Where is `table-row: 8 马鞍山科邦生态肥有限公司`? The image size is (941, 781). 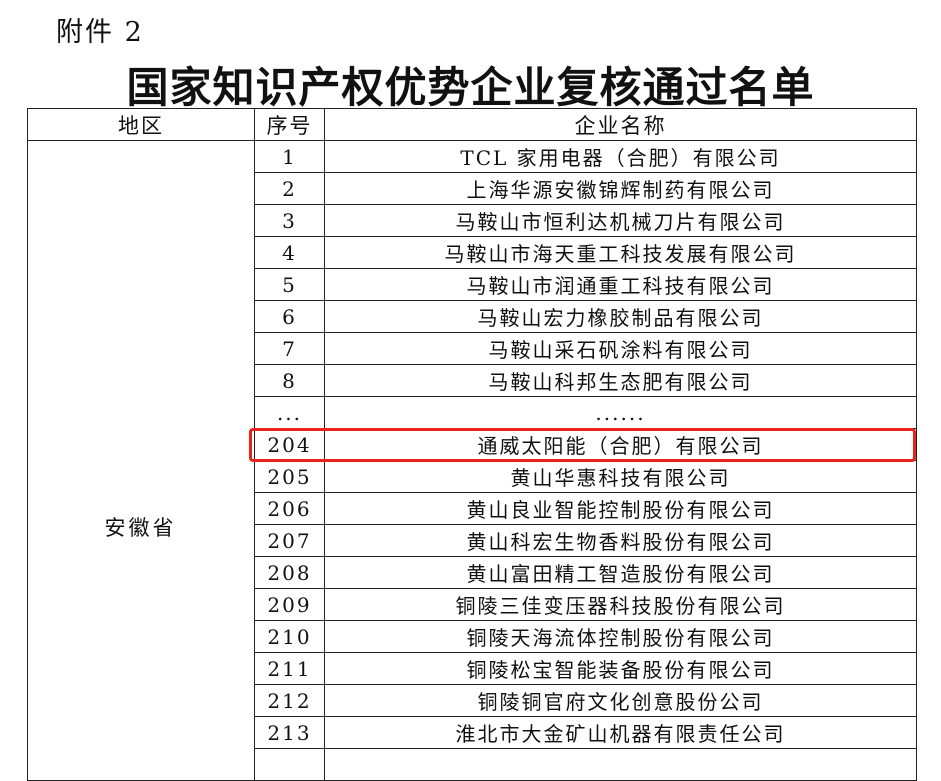 table-row: 8 马鞍山科邦生态肥有限公司 is located at coordinates (472, 380).